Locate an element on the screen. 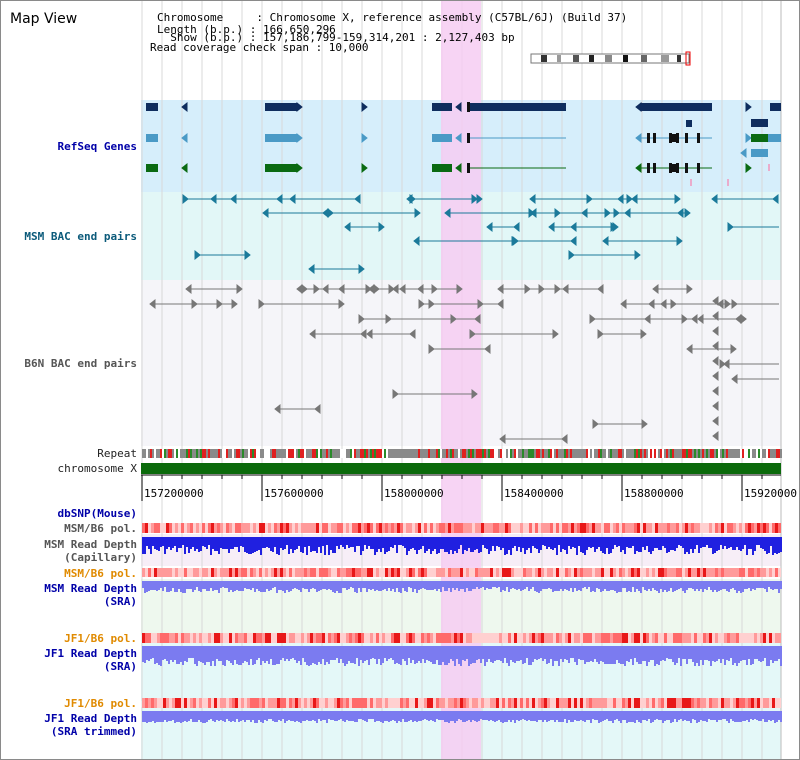 This screenshot has height=760, width=800. track-label-jf1-pol-1: JF1/B6 pol. is located at coordinates (100, 638).